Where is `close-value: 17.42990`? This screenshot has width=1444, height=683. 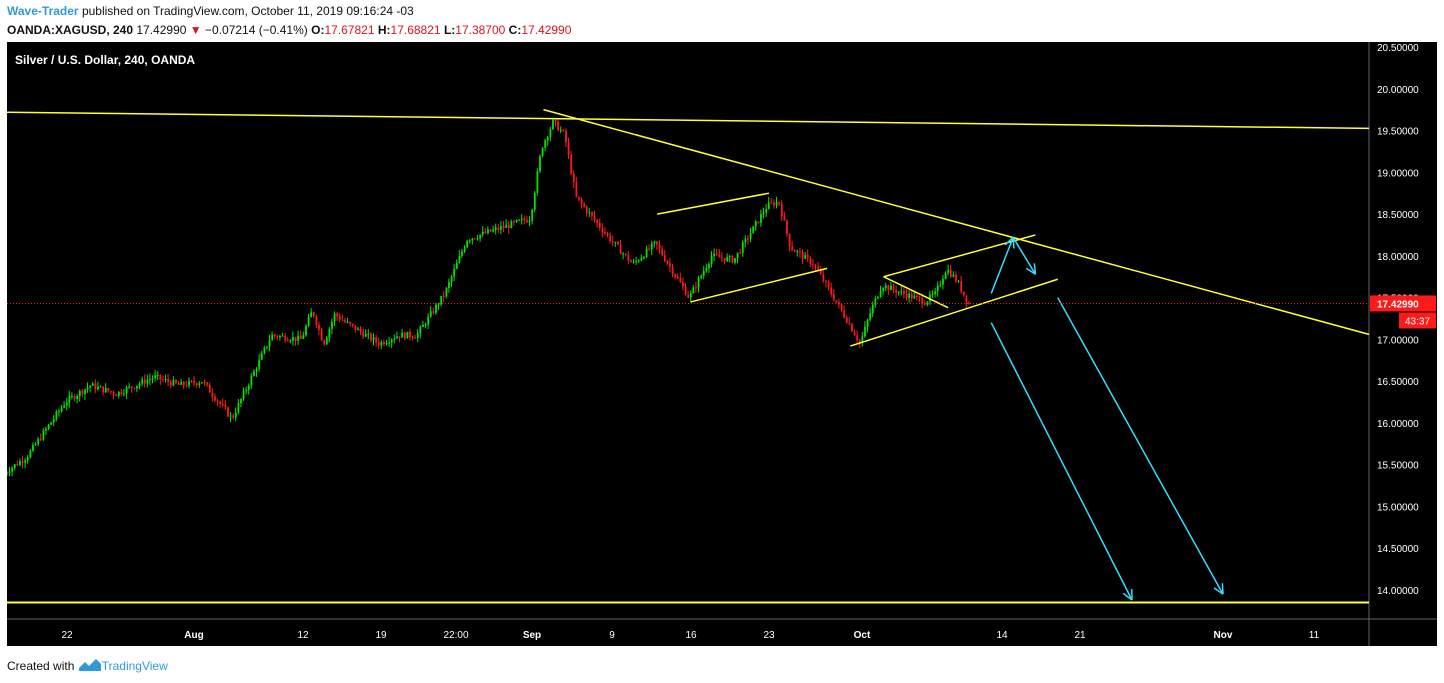 close-value: 17.42990 is located at coordinates (546, 30).